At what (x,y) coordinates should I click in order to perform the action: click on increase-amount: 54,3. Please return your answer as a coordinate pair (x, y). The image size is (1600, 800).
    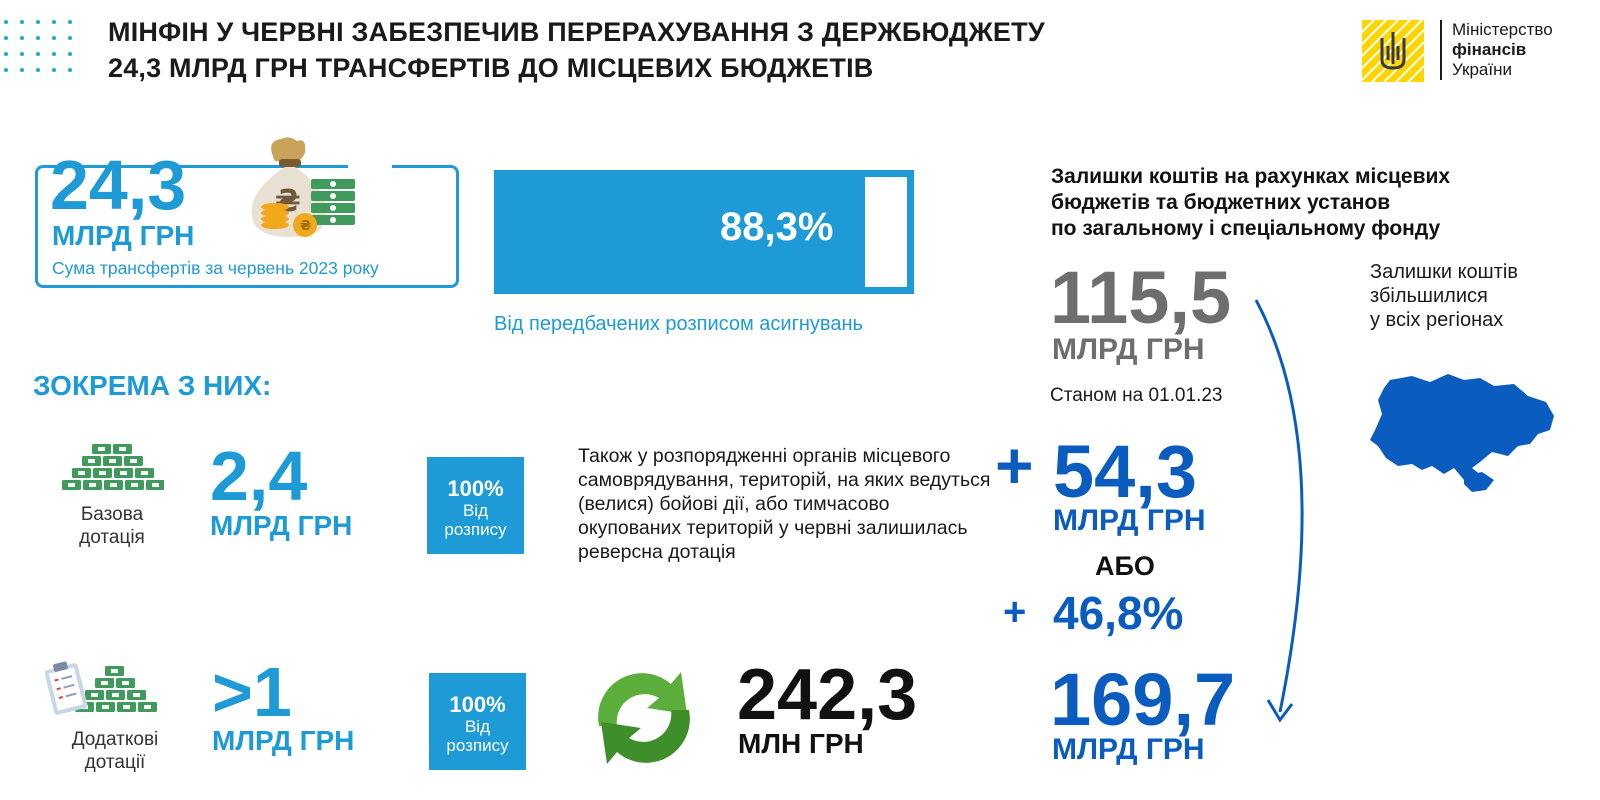
    Looking at the image, I should click on (1125, 471).